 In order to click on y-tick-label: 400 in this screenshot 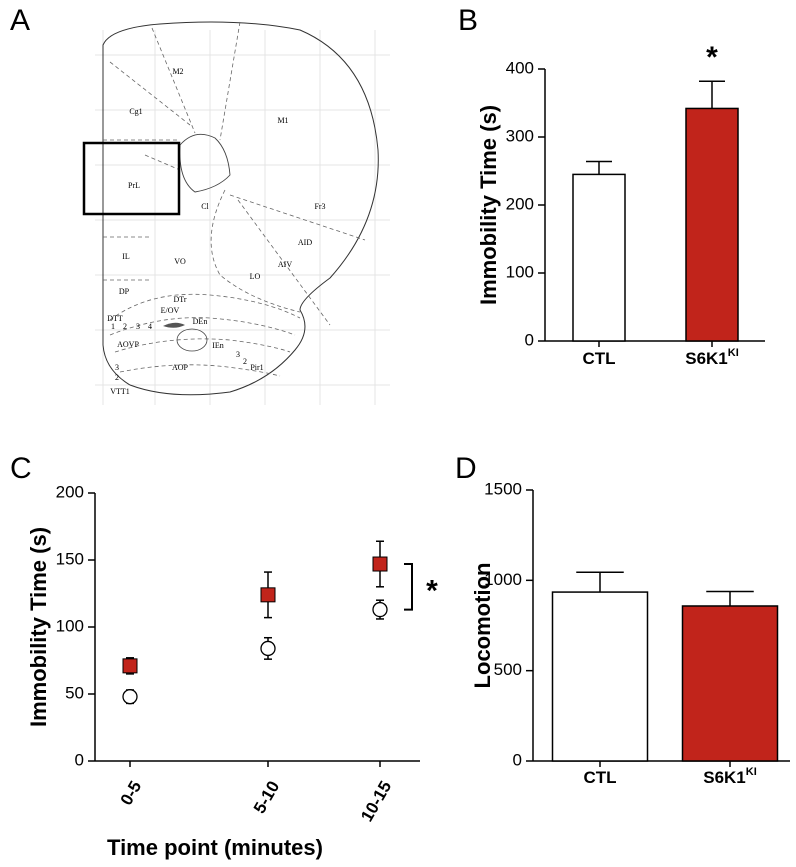, I will do `click(520, 67)`.